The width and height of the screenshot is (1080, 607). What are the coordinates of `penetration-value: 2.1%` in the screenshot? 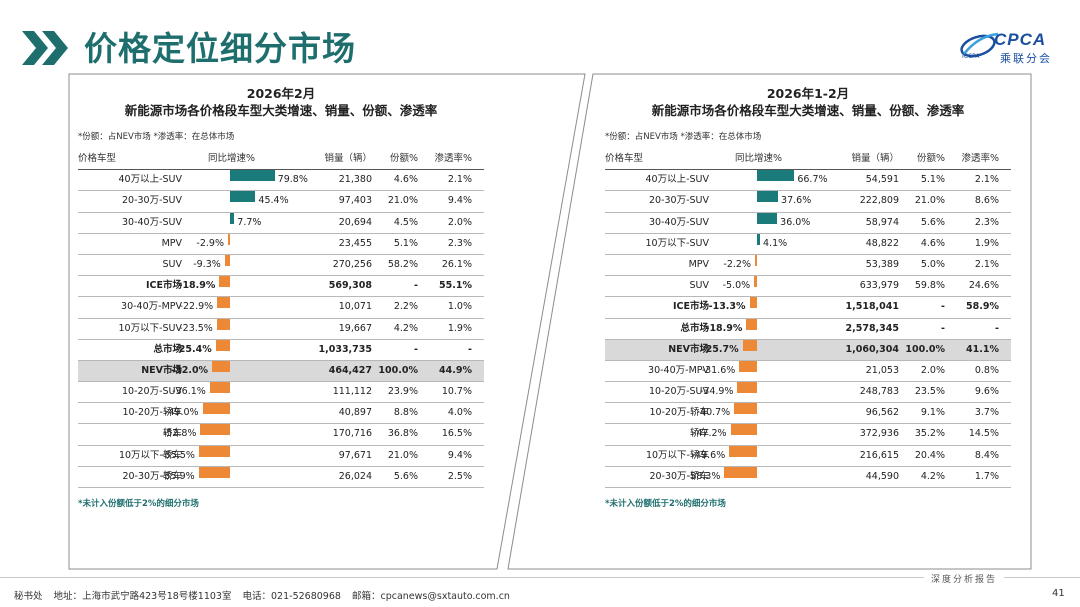 It's located at (986, 180).